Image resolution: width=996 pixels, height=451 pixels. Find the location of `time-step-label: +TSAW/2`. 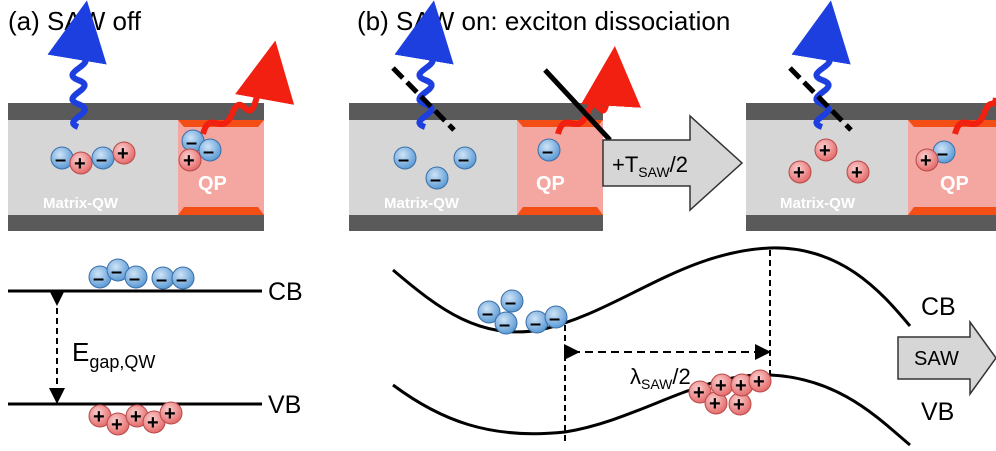

time-step-label: +TSAW/2 is located at coordinates (650, 166).